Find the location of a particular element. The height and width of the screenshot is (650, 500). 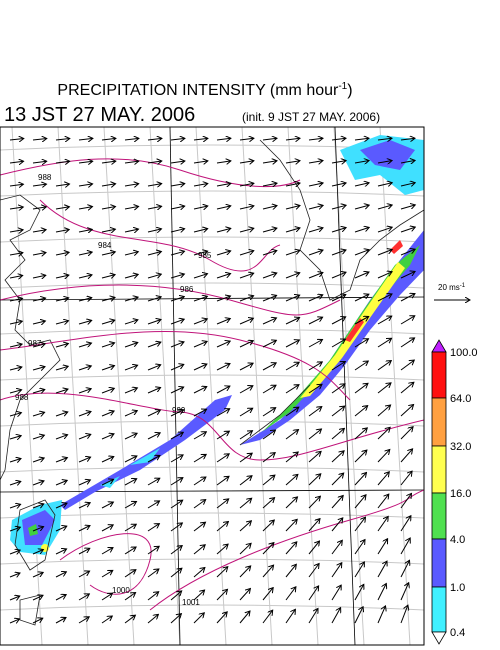

isobar-label: 986 is located at coordinates (187, 289).